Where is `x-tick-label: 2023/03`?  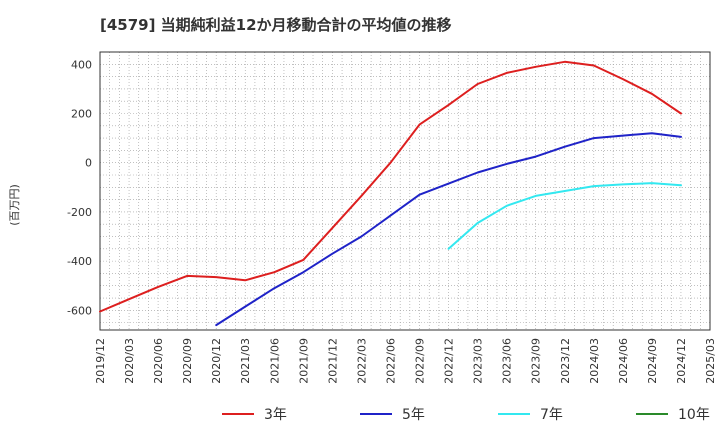 x-tick-label: 2023/03 is located at coordinates (478, 361).